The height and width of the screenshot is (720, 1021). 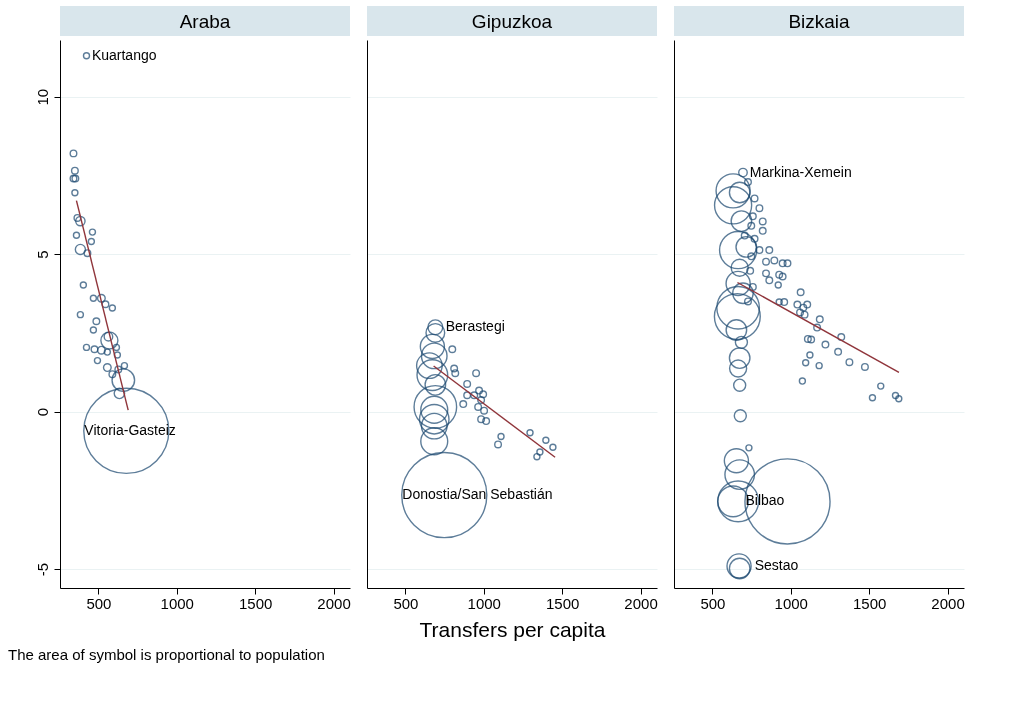 What do you see at coordinates (776, 564) in the screenshot?
I see `annotation: Sestao` at bounding box center [776, 564].